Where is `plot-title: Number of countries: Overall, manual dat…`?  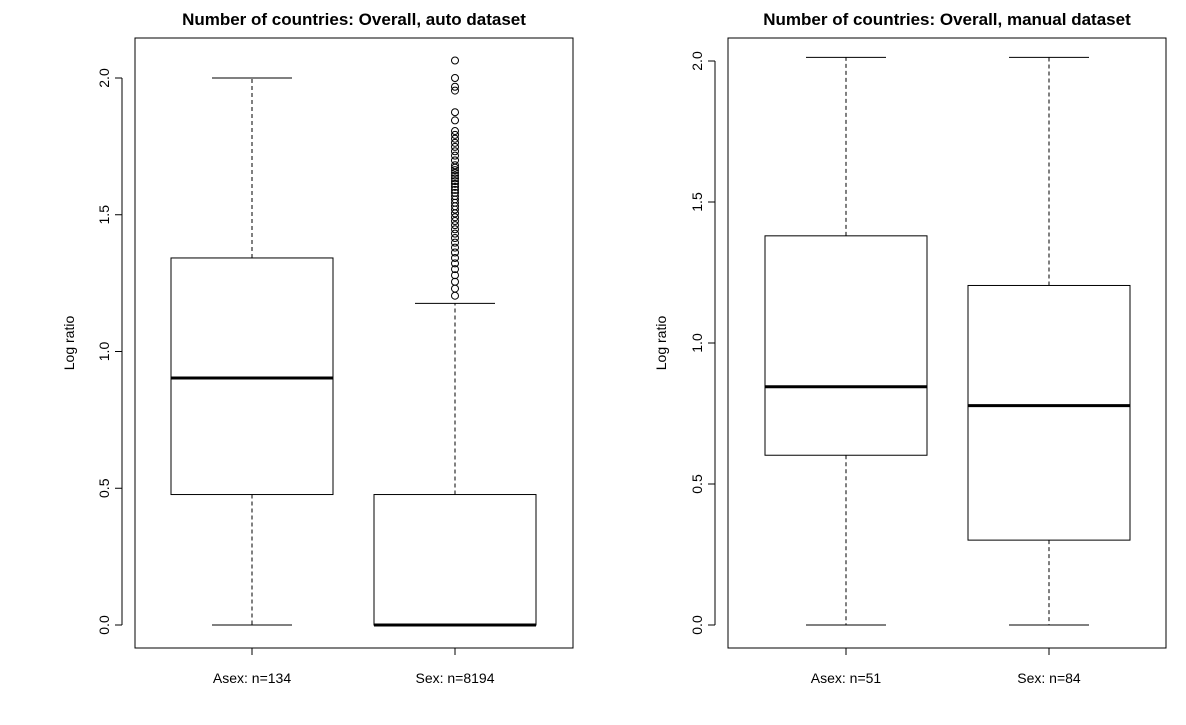
plot-title: Number of countries: Overall, manual dat… is located at coordinates (947, 19).